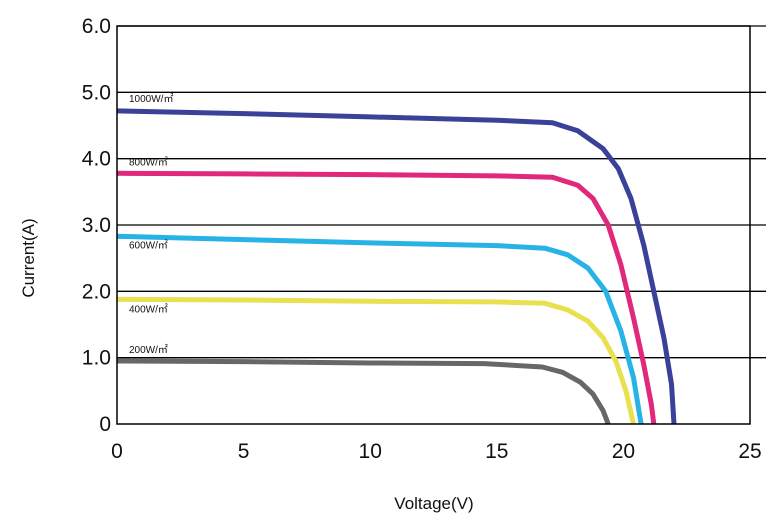 The width and height of the screenshot is (768, 523). Describe the element at coordinates (433, 503) in the screenshot. I see `x-axis-title: Voltage(V)` at that location.